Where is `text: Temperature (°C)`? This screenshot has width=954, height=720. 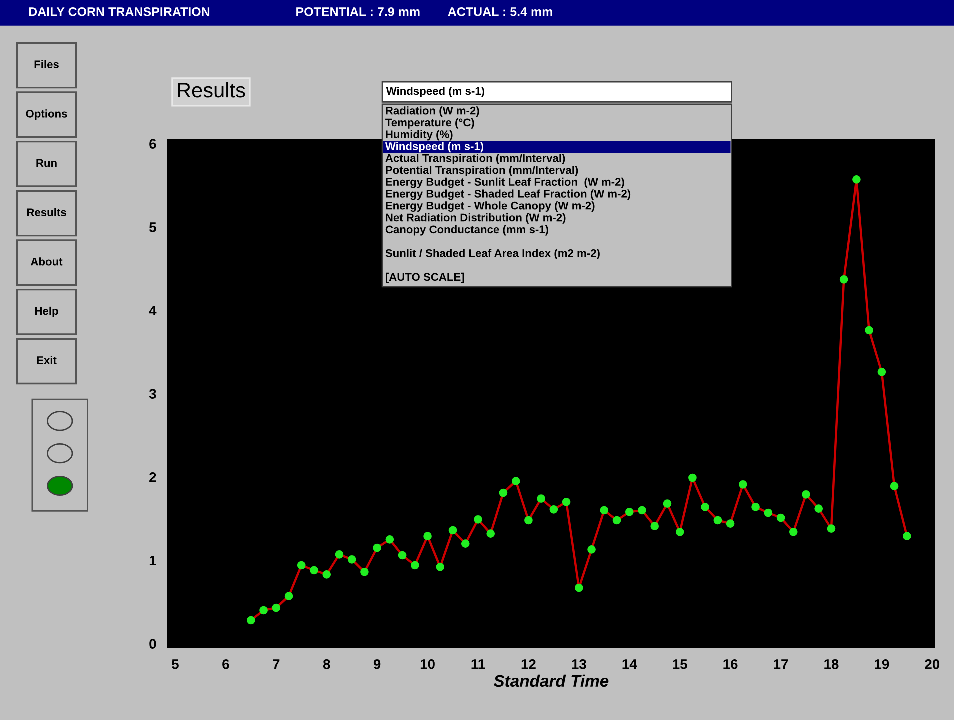 text: Temperature (°C) is located at coordinates (430, 123).